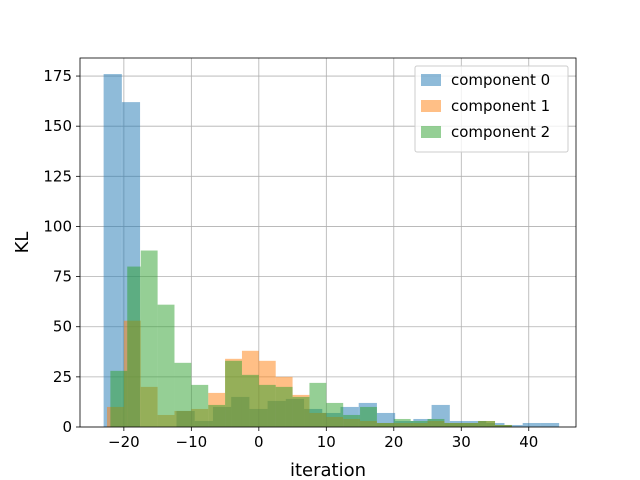 The image size is (640, 480). I want to click on legend: component 0 component 1 component 2, so click(491, 109).